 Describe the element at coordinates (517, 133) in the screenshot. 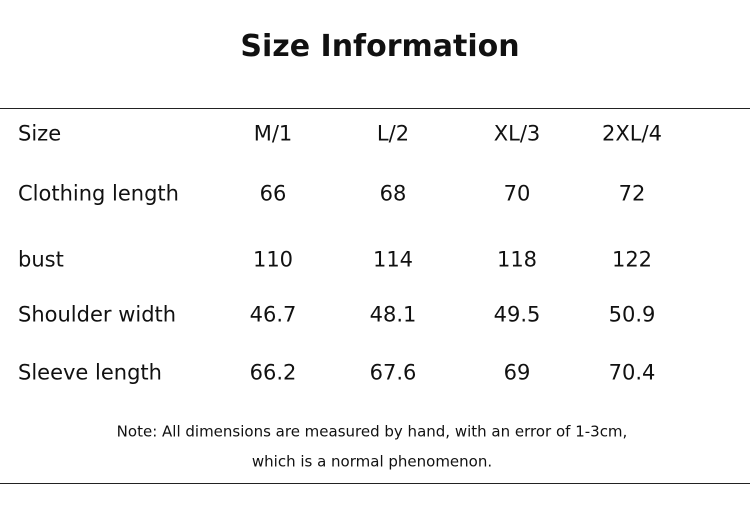

I see `size-header: XL/3` at that location.